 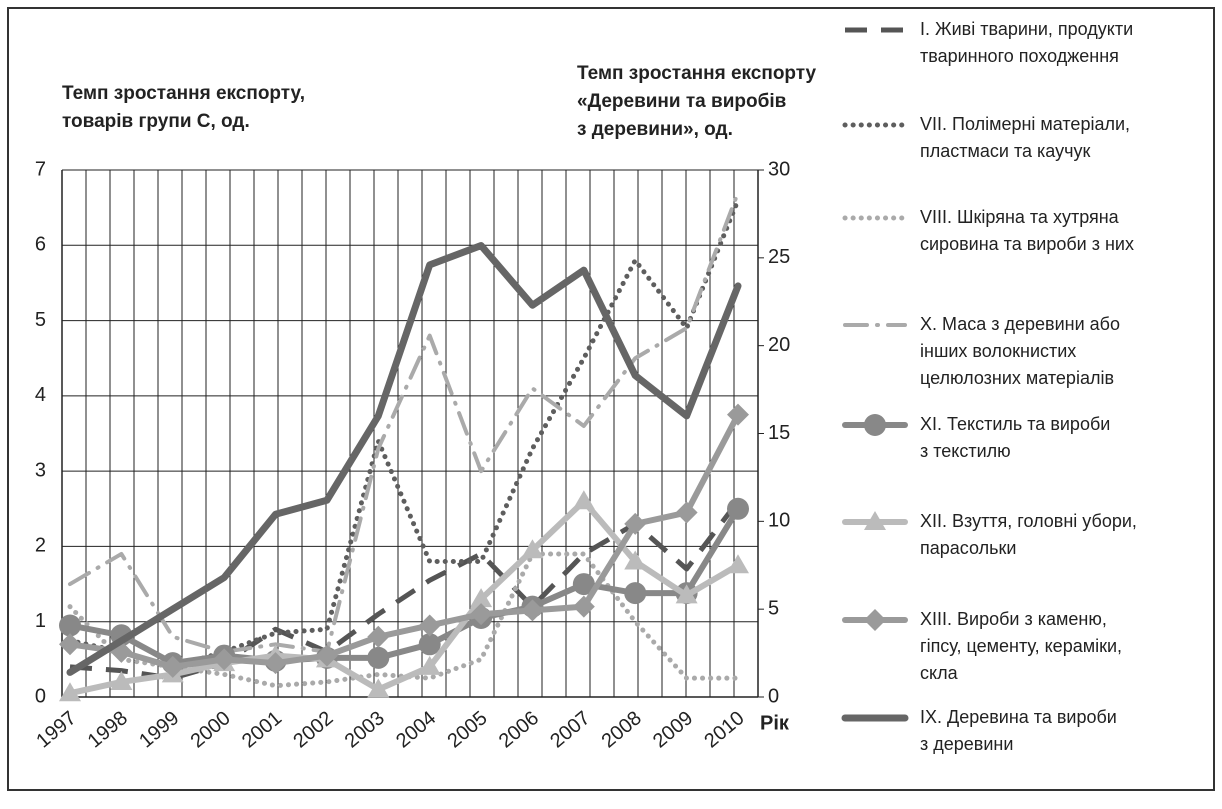 I want to click on x-tick-label: 2009, so click(x=673, y=729).